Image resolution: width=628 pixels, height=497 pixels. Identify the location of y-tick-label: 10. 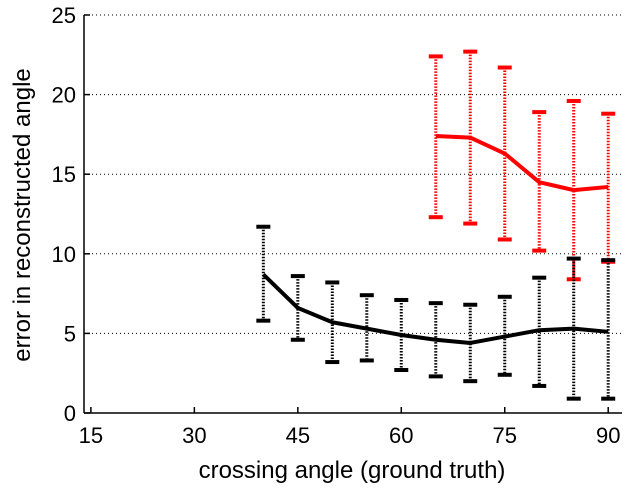
(64, 254).